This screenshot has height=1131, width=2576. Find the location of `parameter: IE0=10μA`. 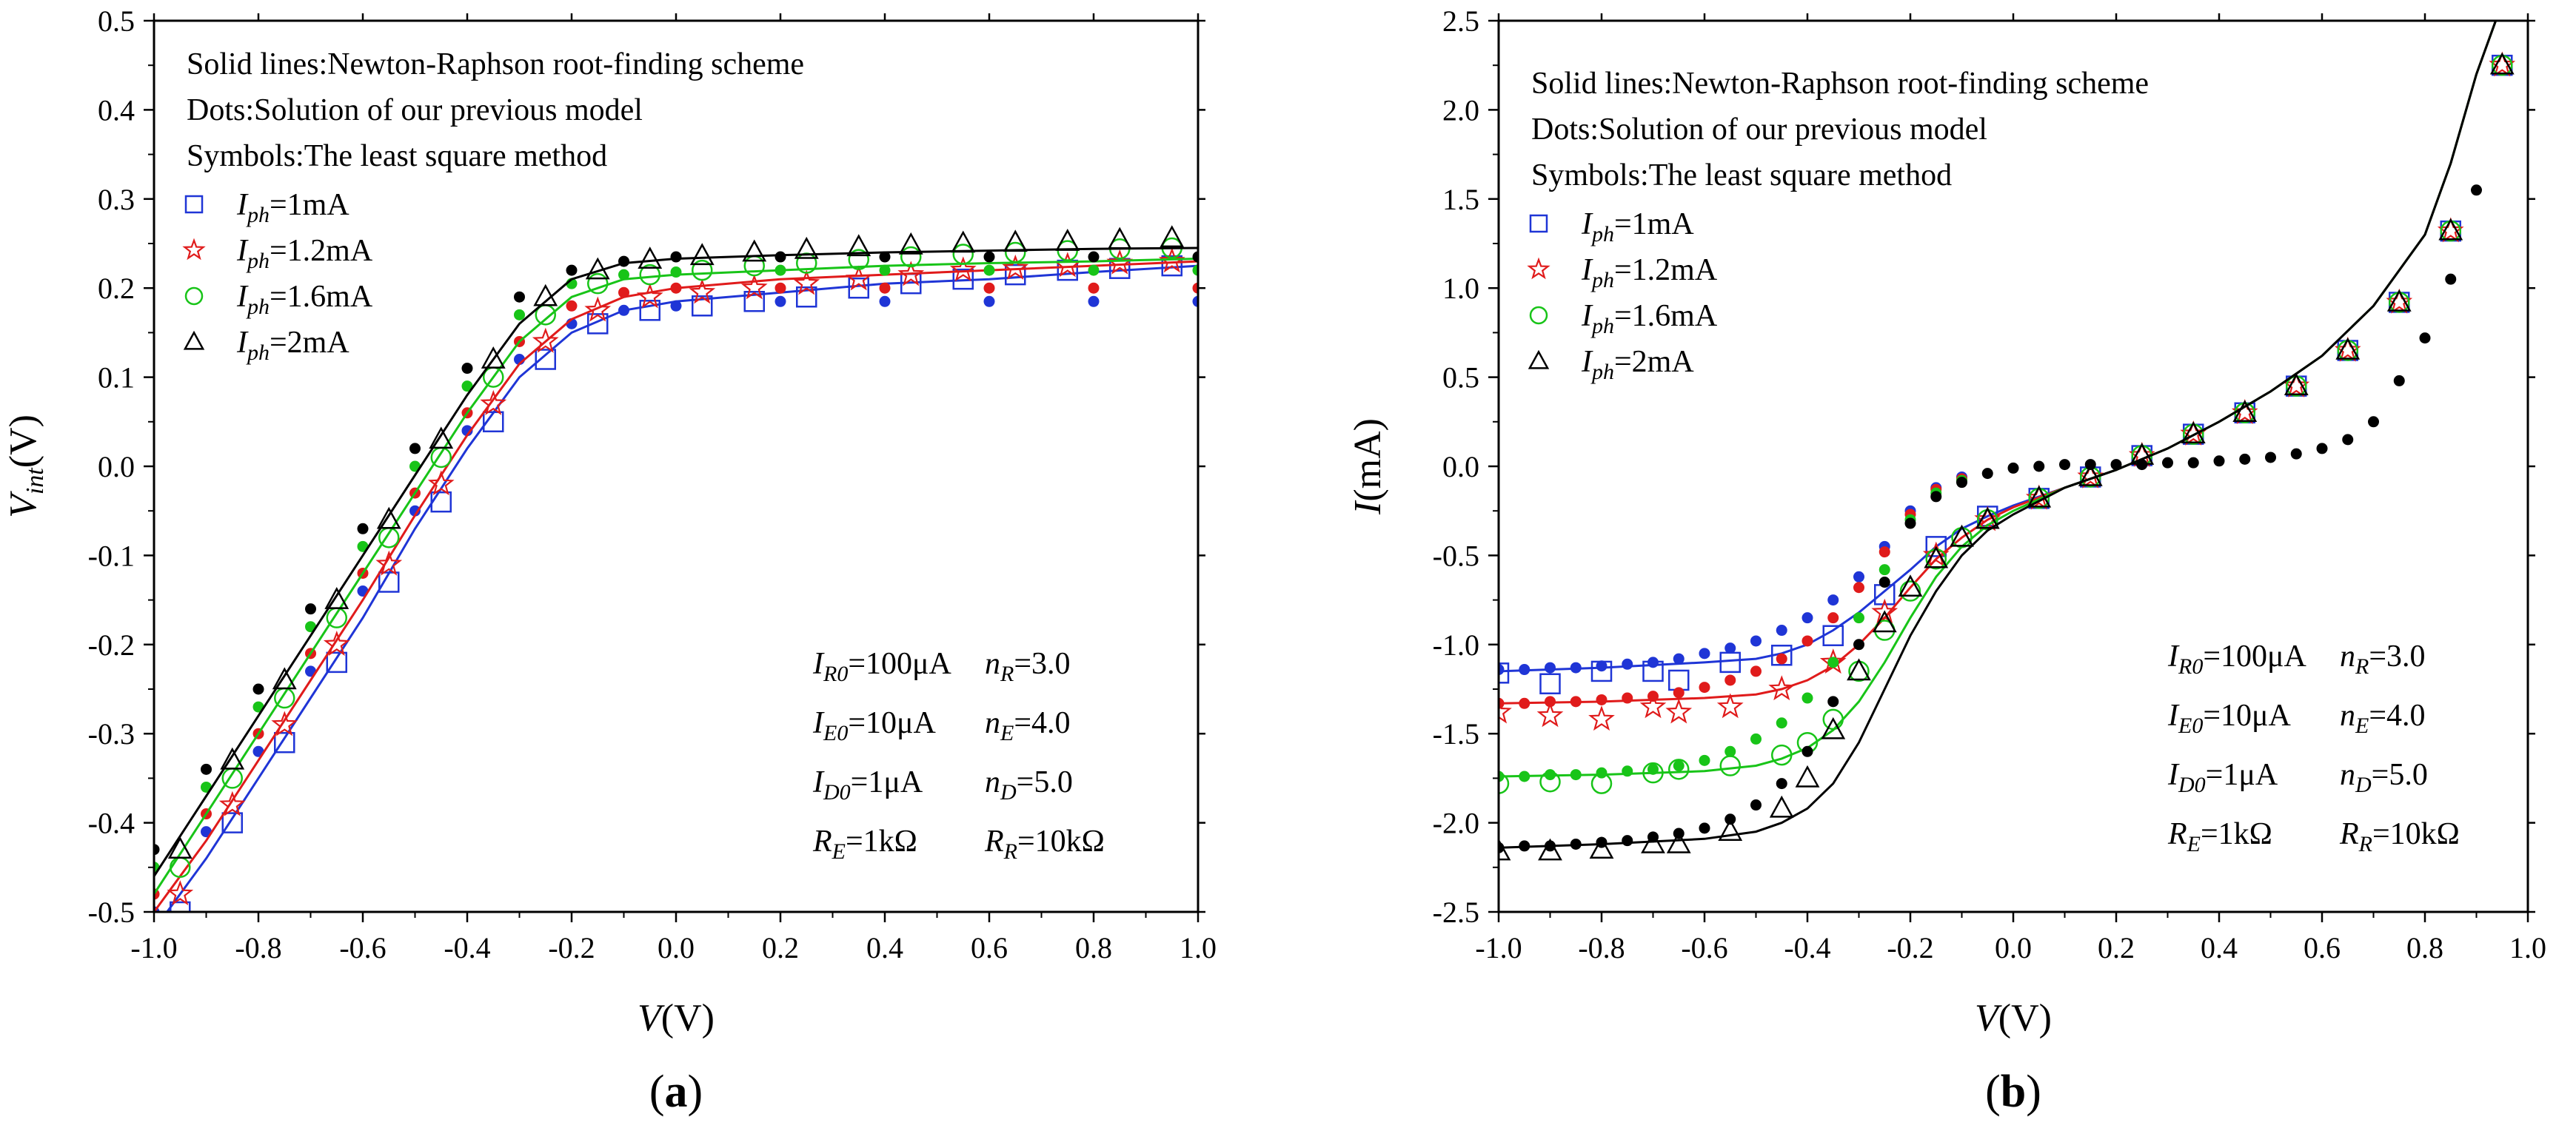

parameter: IE0=10μA is located at coordinates (874, 725).